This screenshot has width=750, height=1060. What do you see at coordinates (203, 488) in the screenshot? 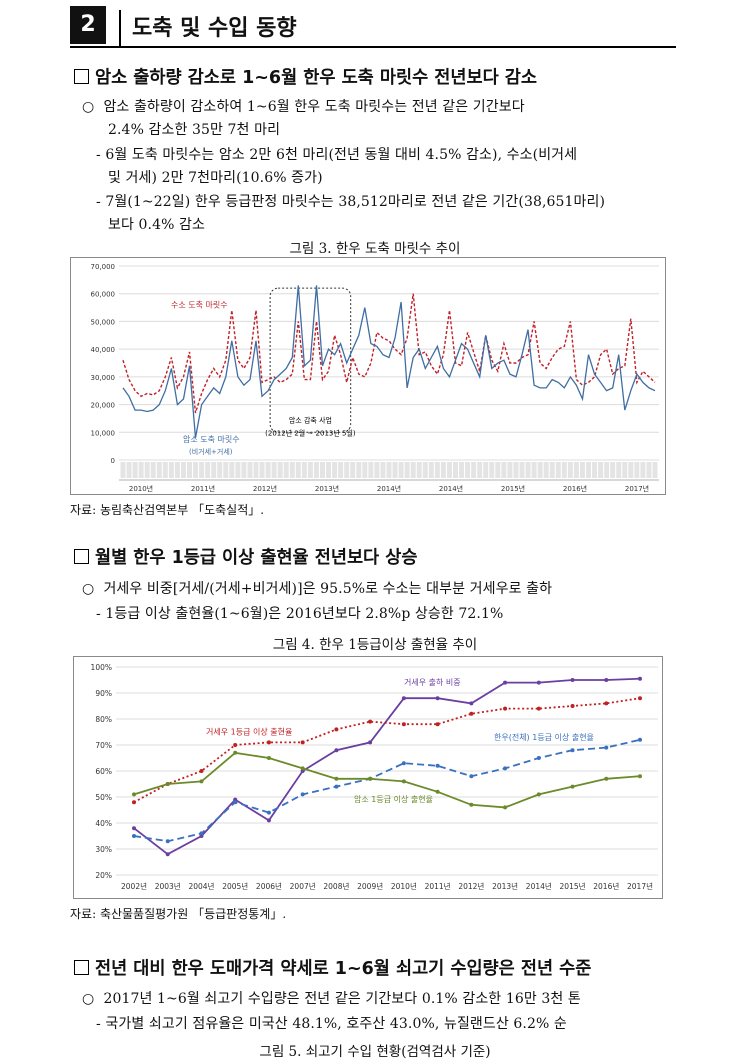
I see `year-label: 2011년` at bounding box center [203, 488].